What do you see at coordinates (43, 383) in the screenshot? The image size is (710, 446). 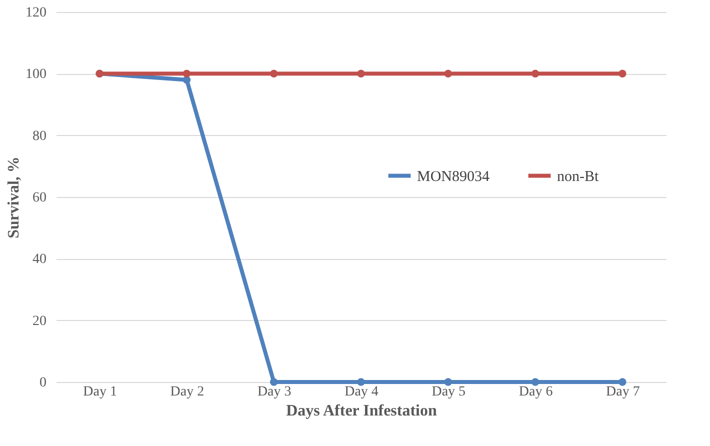 I see `y-tick-label: 0` at bounding box center [43, 383].